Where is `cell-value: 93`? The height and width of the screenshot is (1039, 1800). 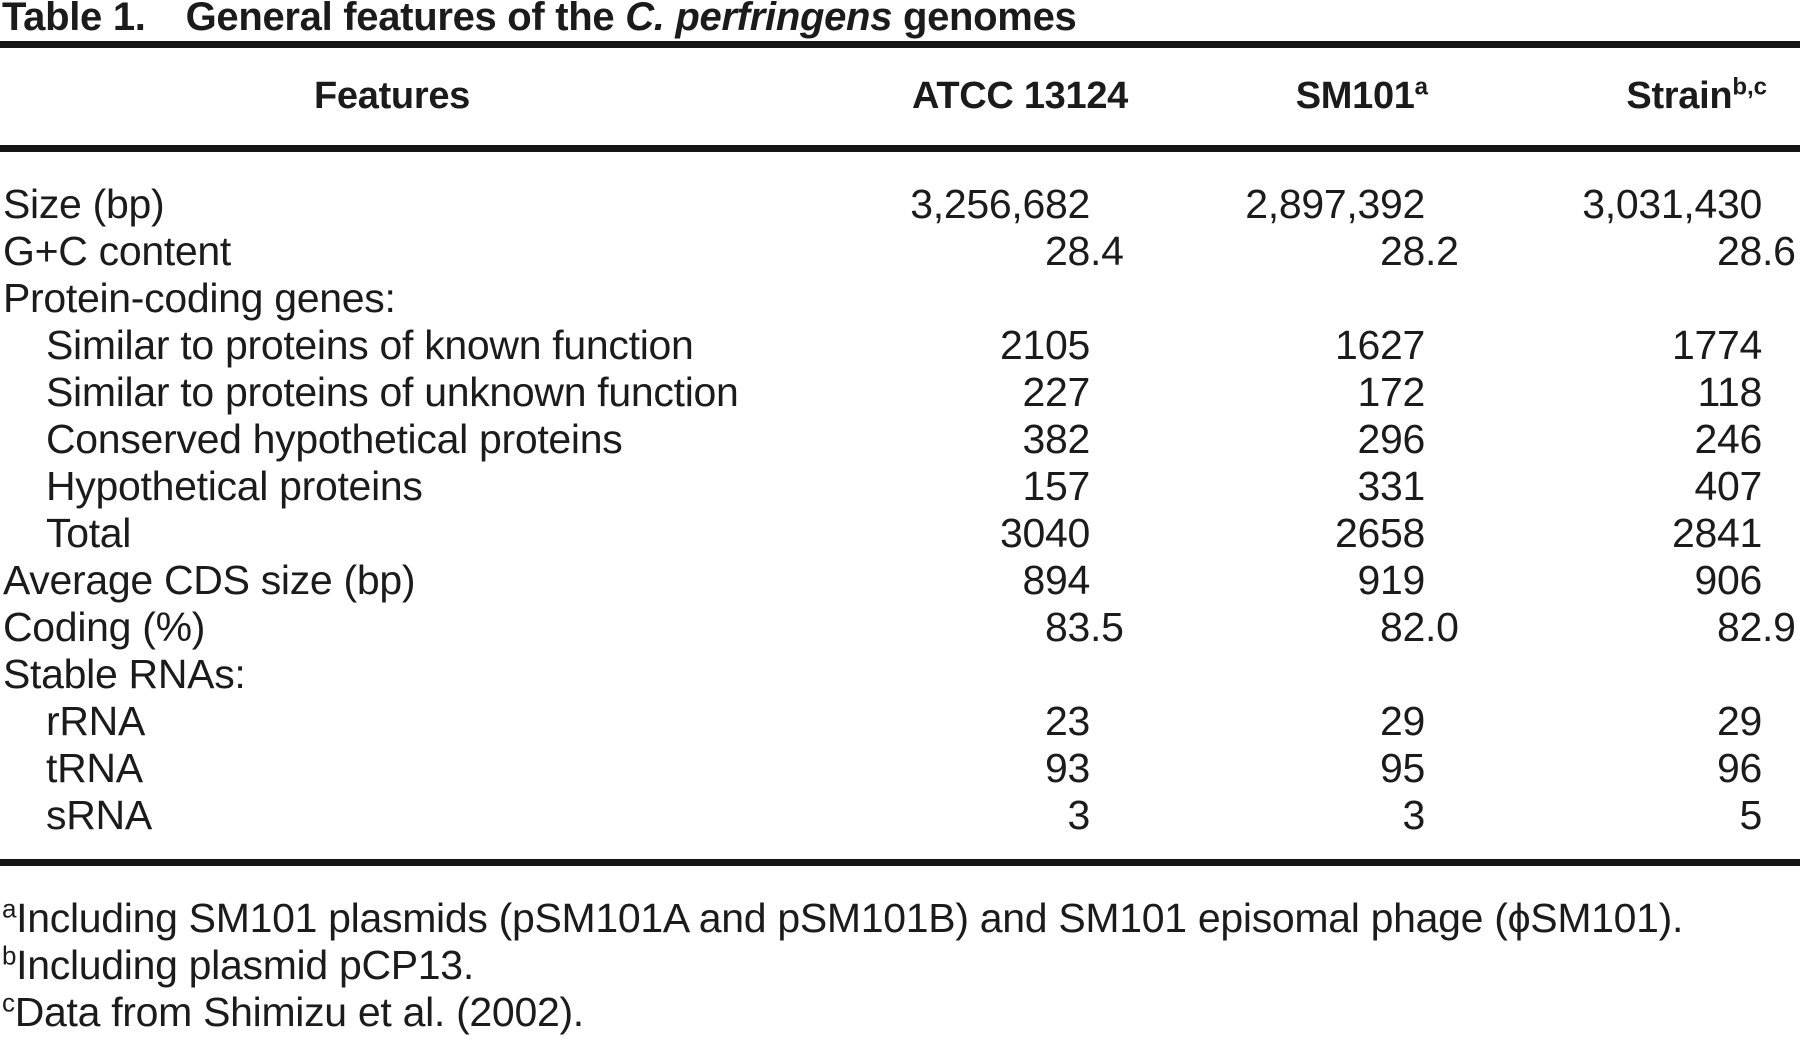
cell-value: 93 is located at coordinates (1067, 768).